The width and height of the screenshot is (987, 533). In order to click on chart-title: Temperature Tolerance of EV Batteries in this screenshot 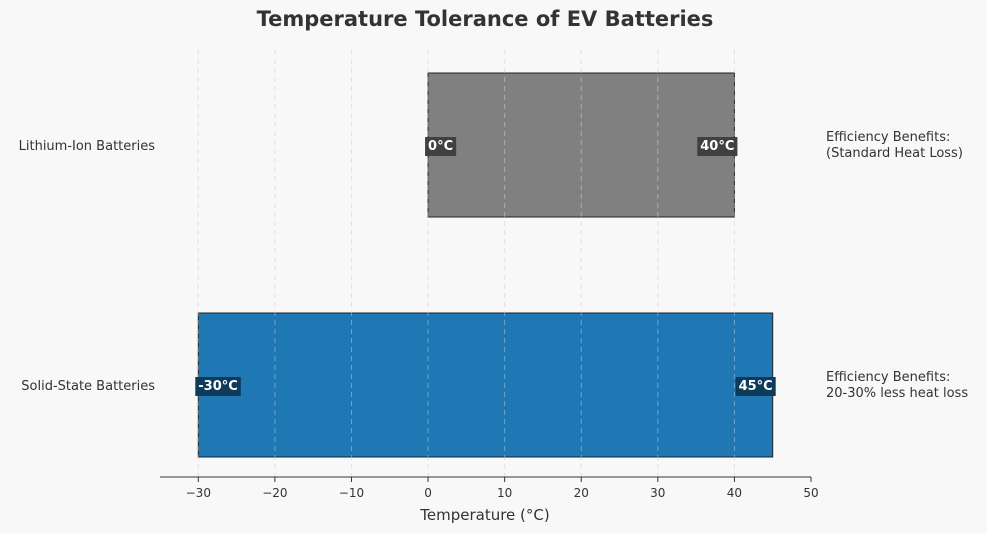, I will do `click(485, 19)`.